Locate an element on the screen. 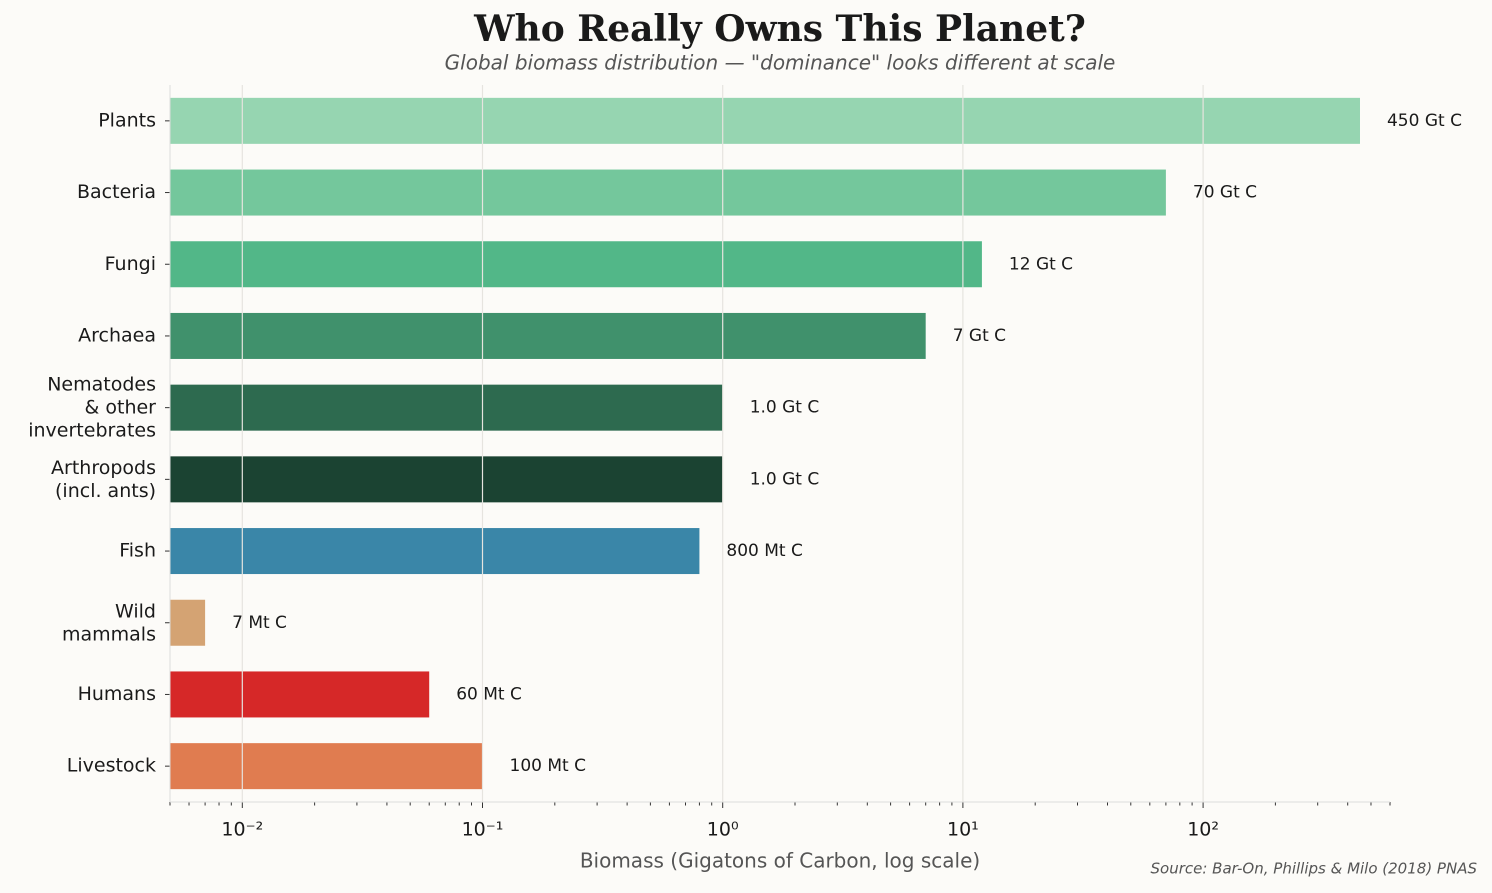  chart-title: Who Really Owns This Planet? is located at coordinates (779, 29).